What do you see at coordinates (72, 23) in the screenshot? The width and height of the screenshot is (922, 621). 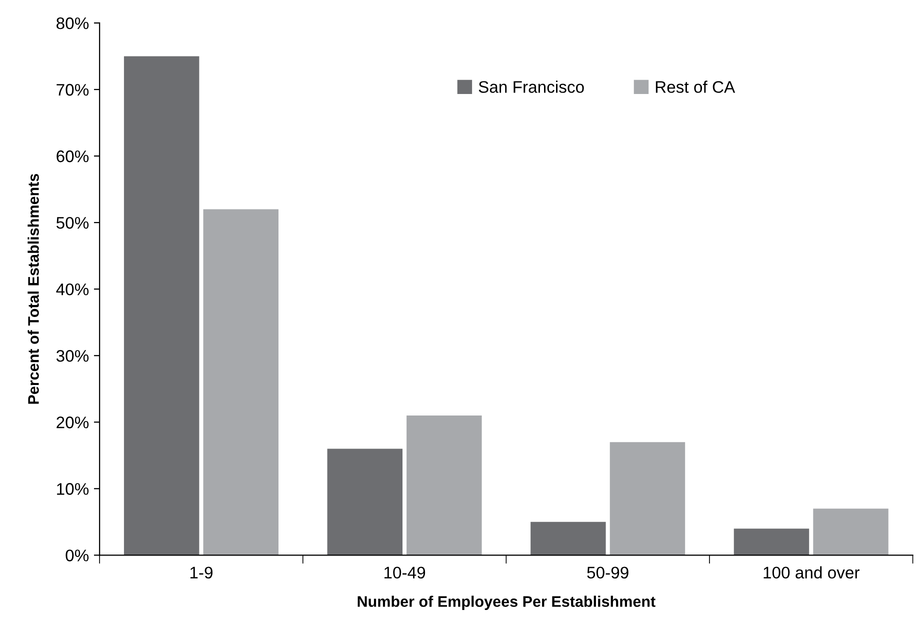 I see `y-tick-label: 80%` at bounding box center [72, 23].